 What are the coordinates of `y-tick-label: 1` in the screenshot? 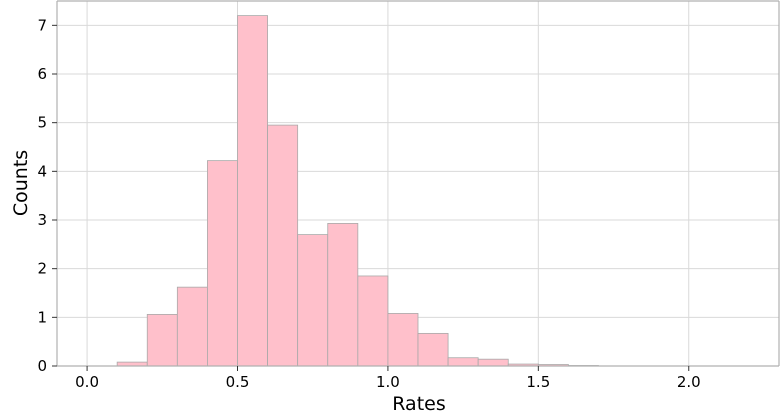 It's located at (42, 317).